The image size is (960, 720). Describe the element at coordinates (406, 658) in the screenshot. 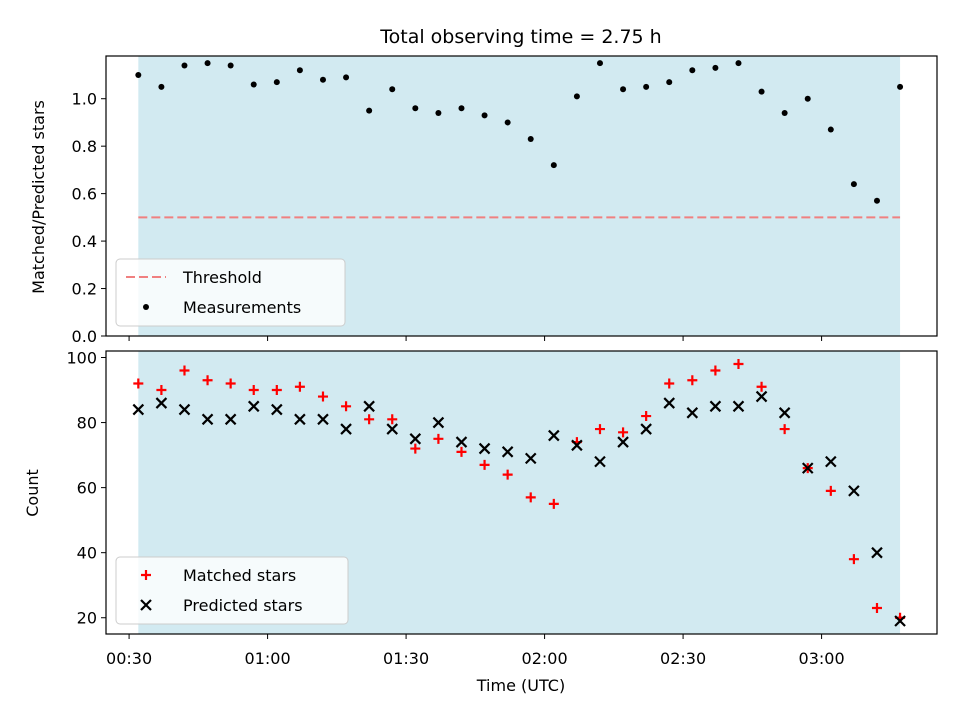

I see `x-tick-label: 01:30` at that location.